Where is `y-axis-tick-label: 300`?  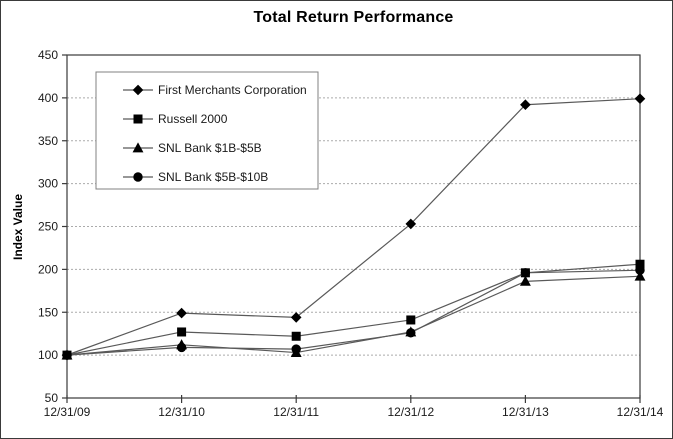 y-axis-tick-label: 300 is located at coordinates (48, 184).